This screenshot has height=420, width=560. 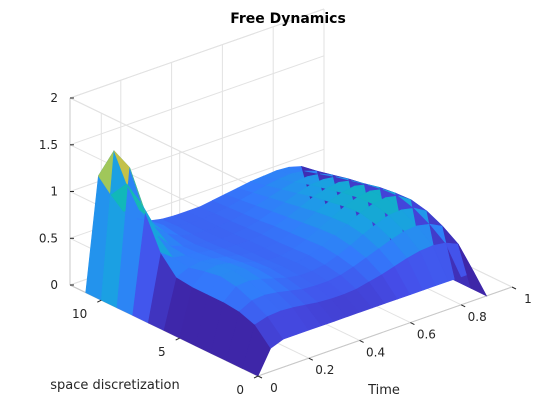 What do you see at coordinates (115, 385) in the screenshot?
I see `y-axis-label: space discretization` at bounding box center [115, 385].